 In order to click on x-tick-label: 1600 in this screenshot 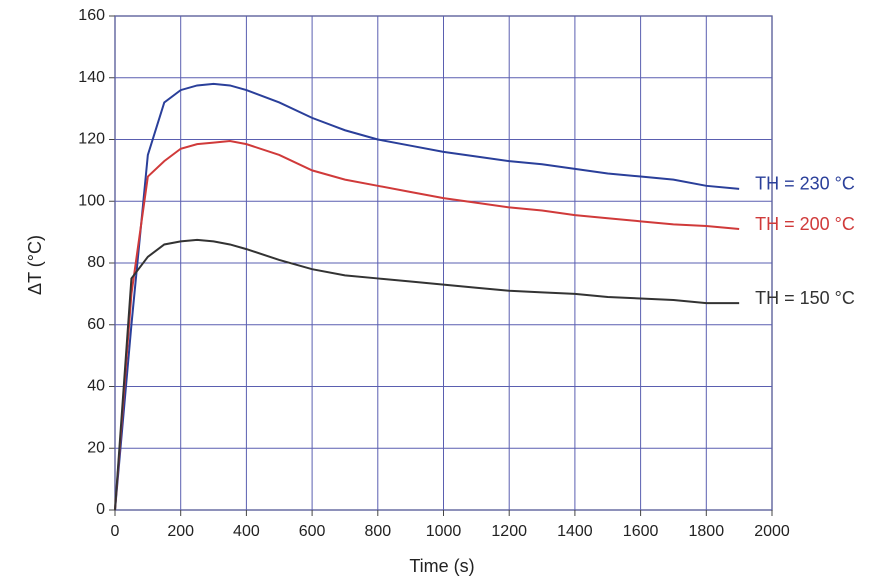, I will do `click(641, 531)`.